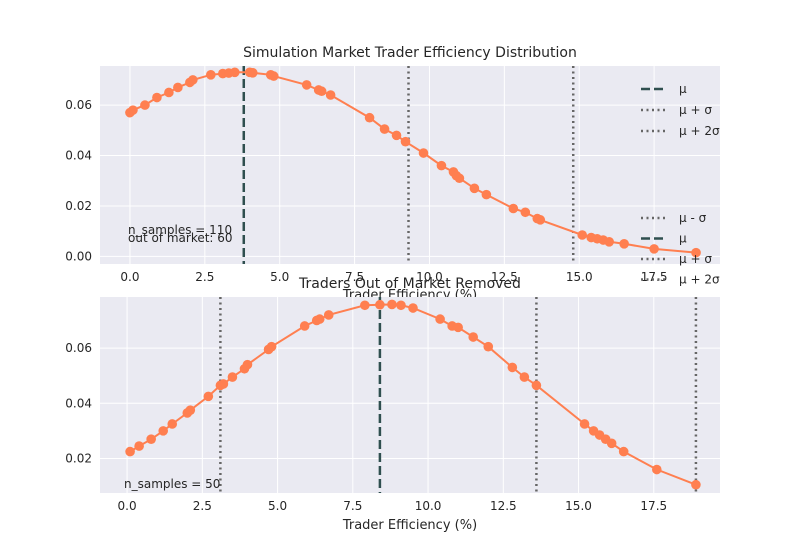 This screenshot has height=550, width=800. I want to click on y-tick-label: 0.00, so click(78, 256).